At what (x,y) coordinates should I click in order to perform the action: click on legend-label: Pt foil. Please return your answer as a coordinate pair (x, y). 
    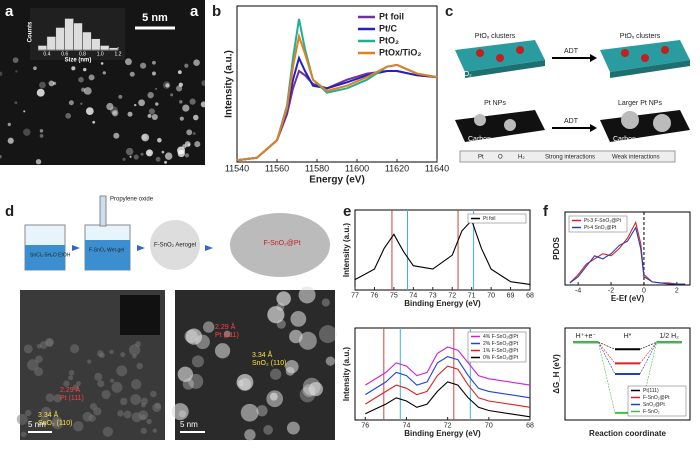
    Looking at the image, I should click on (391, 16).